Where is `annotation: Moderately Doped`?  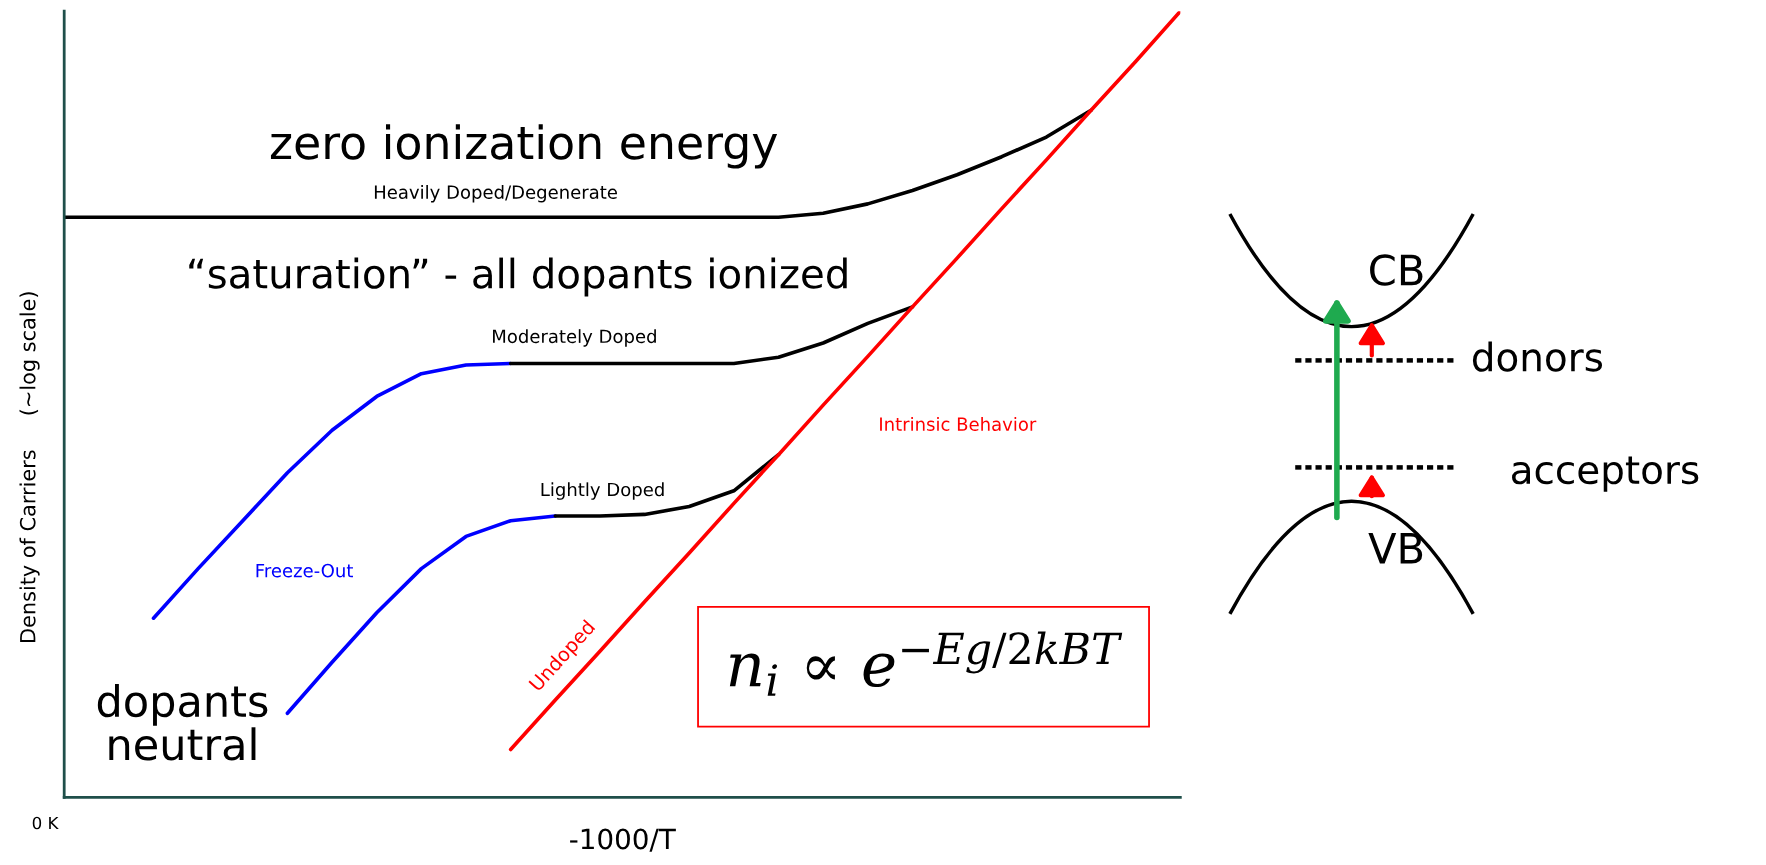
annotation: Moderately Doped is located at coordinates (574, 338).